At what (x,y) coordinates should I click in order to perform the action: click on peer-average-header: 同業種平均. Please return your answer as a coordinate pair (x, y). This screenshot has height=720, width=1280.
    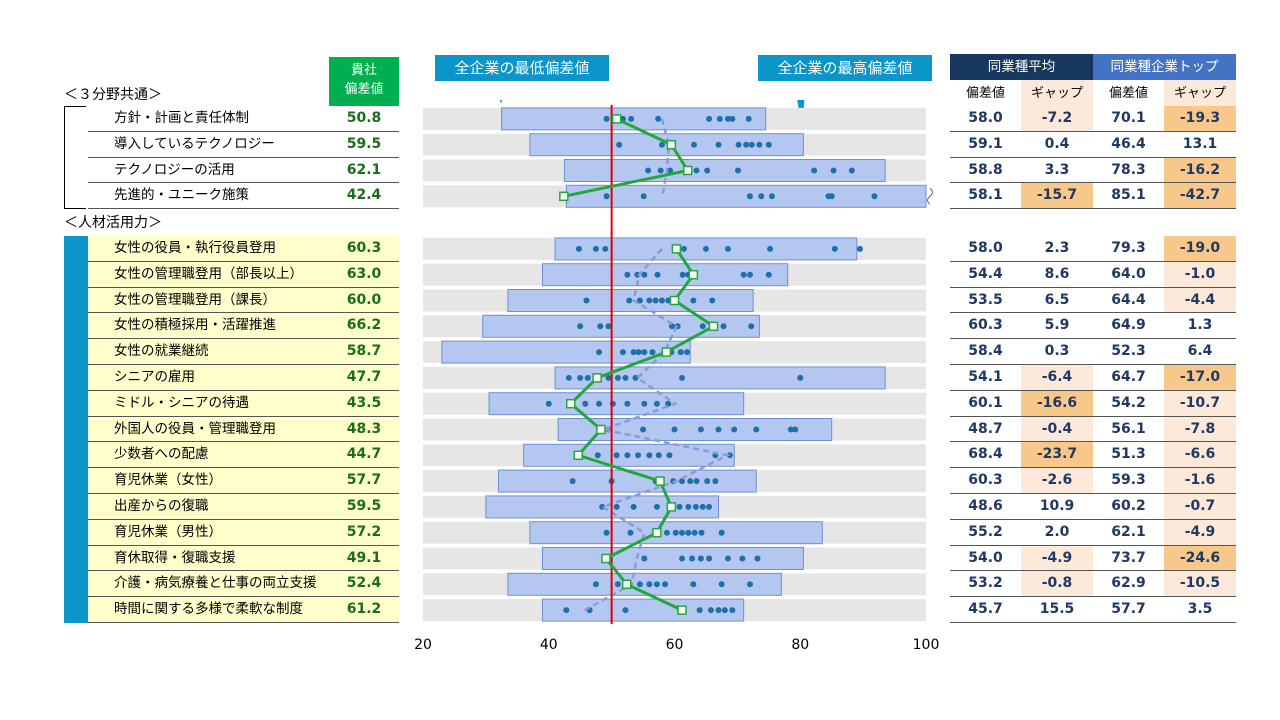
    Looking at the image, I should click on (1021, 67).